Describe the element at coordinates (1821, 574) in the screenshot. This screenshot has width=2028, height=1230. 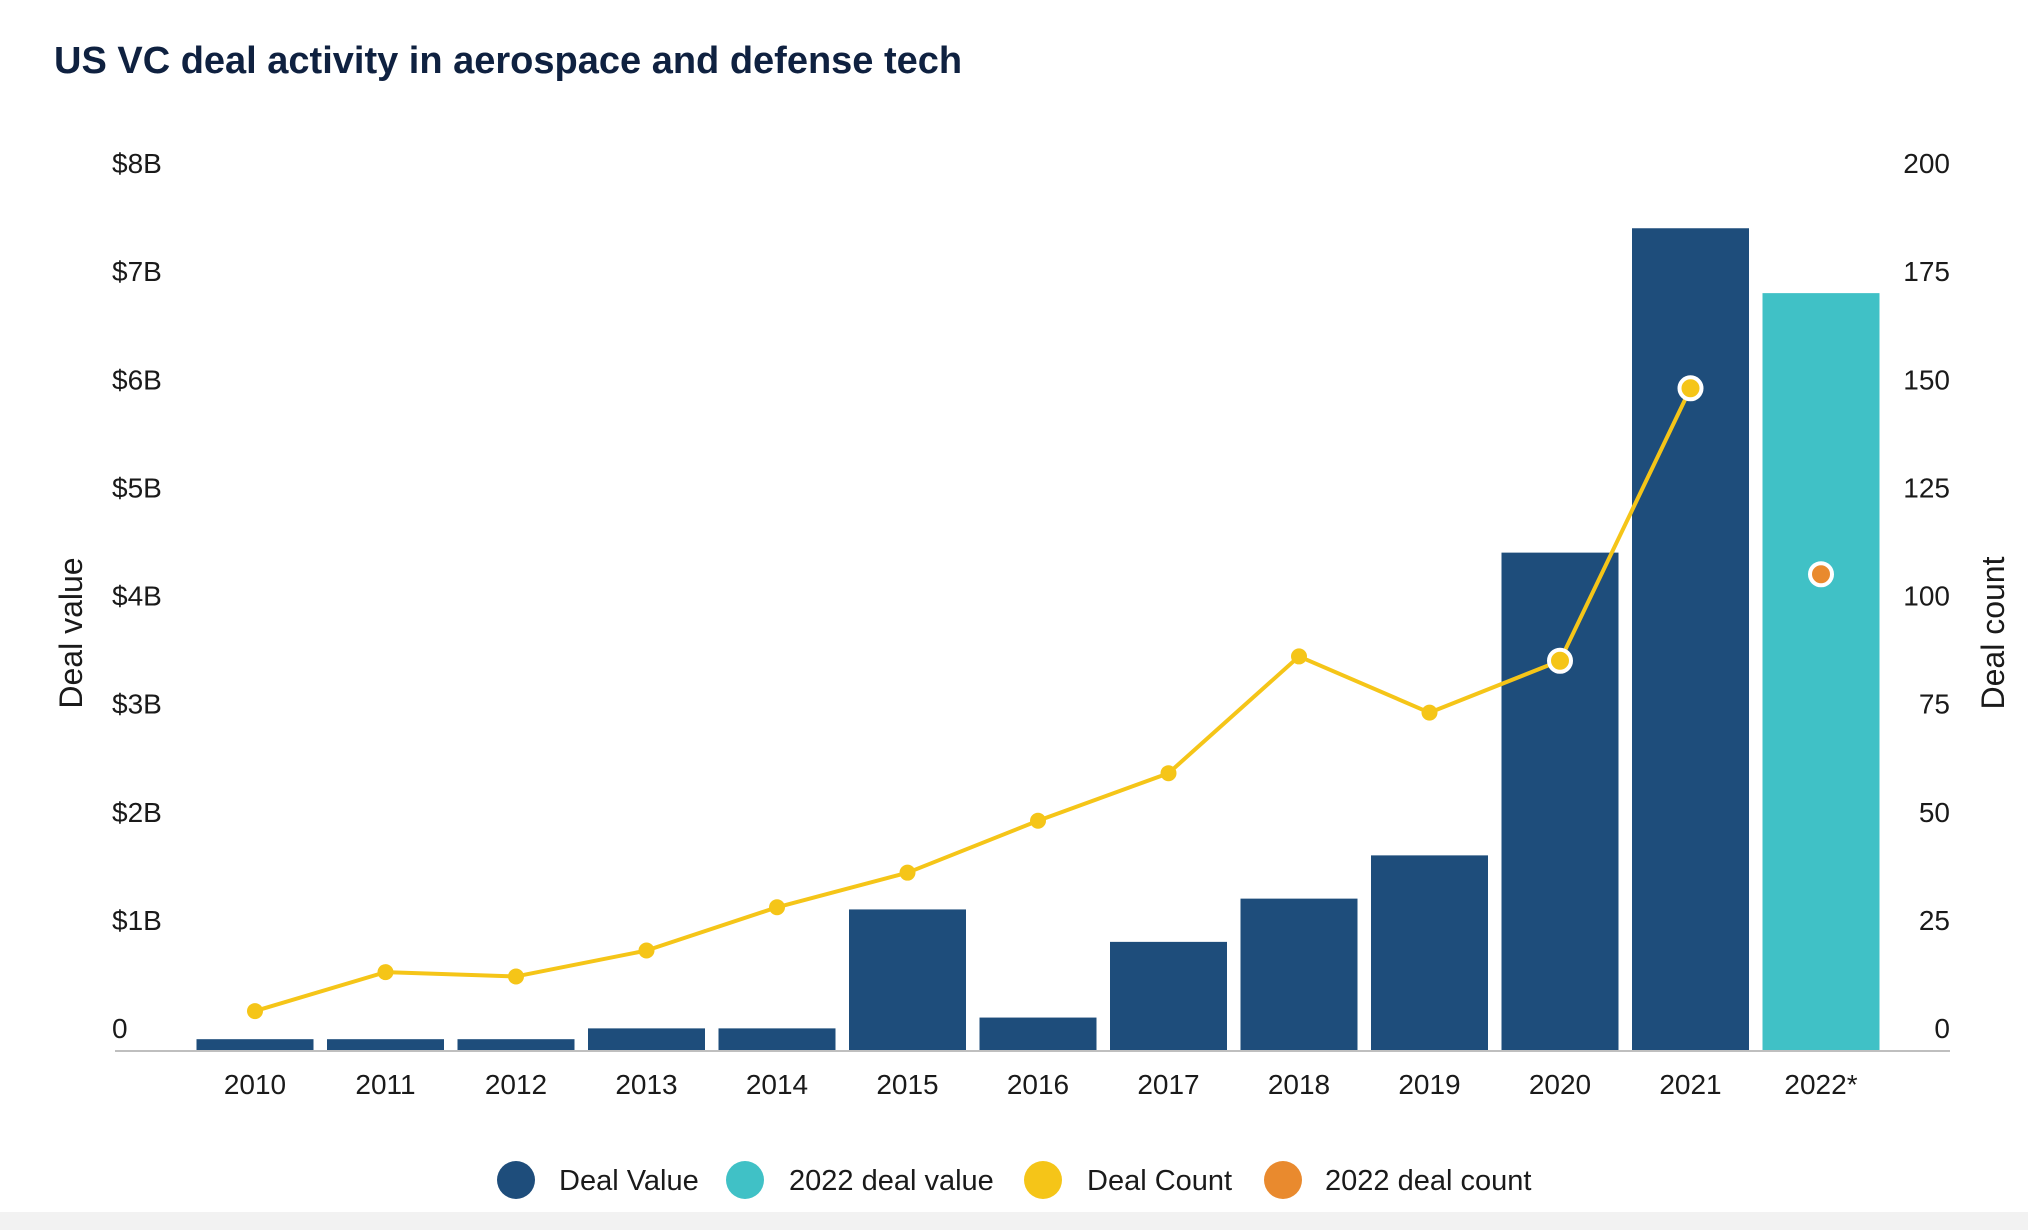
I see `deal-count-2022-point` at that location.